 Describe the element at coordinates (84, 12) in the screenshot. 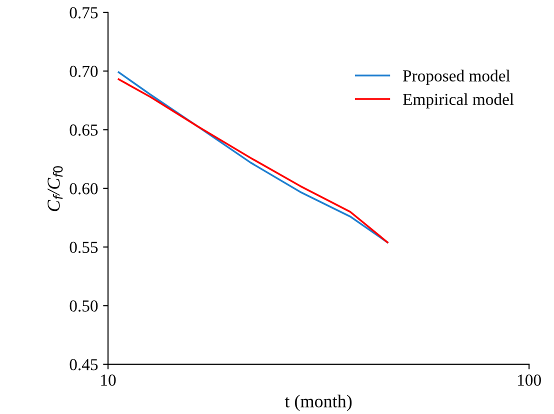

I see `y-tick-label: 0.75` at that location.